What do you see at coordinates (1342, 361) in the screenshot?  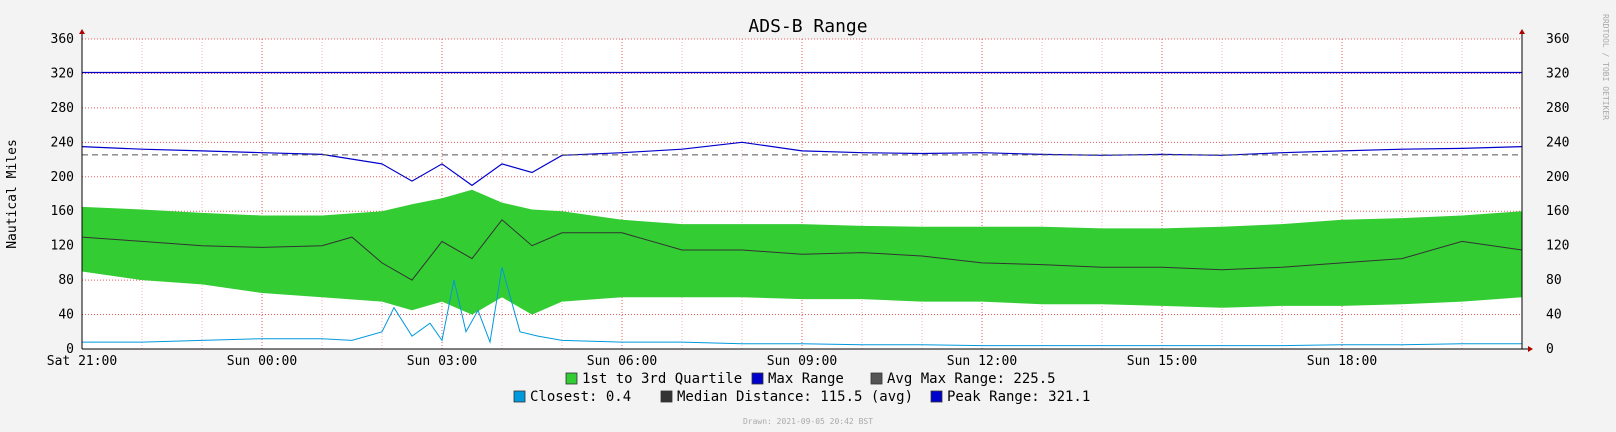 I see `x-tick-label: Sun 18:00` at bounding box center [1342, 361].